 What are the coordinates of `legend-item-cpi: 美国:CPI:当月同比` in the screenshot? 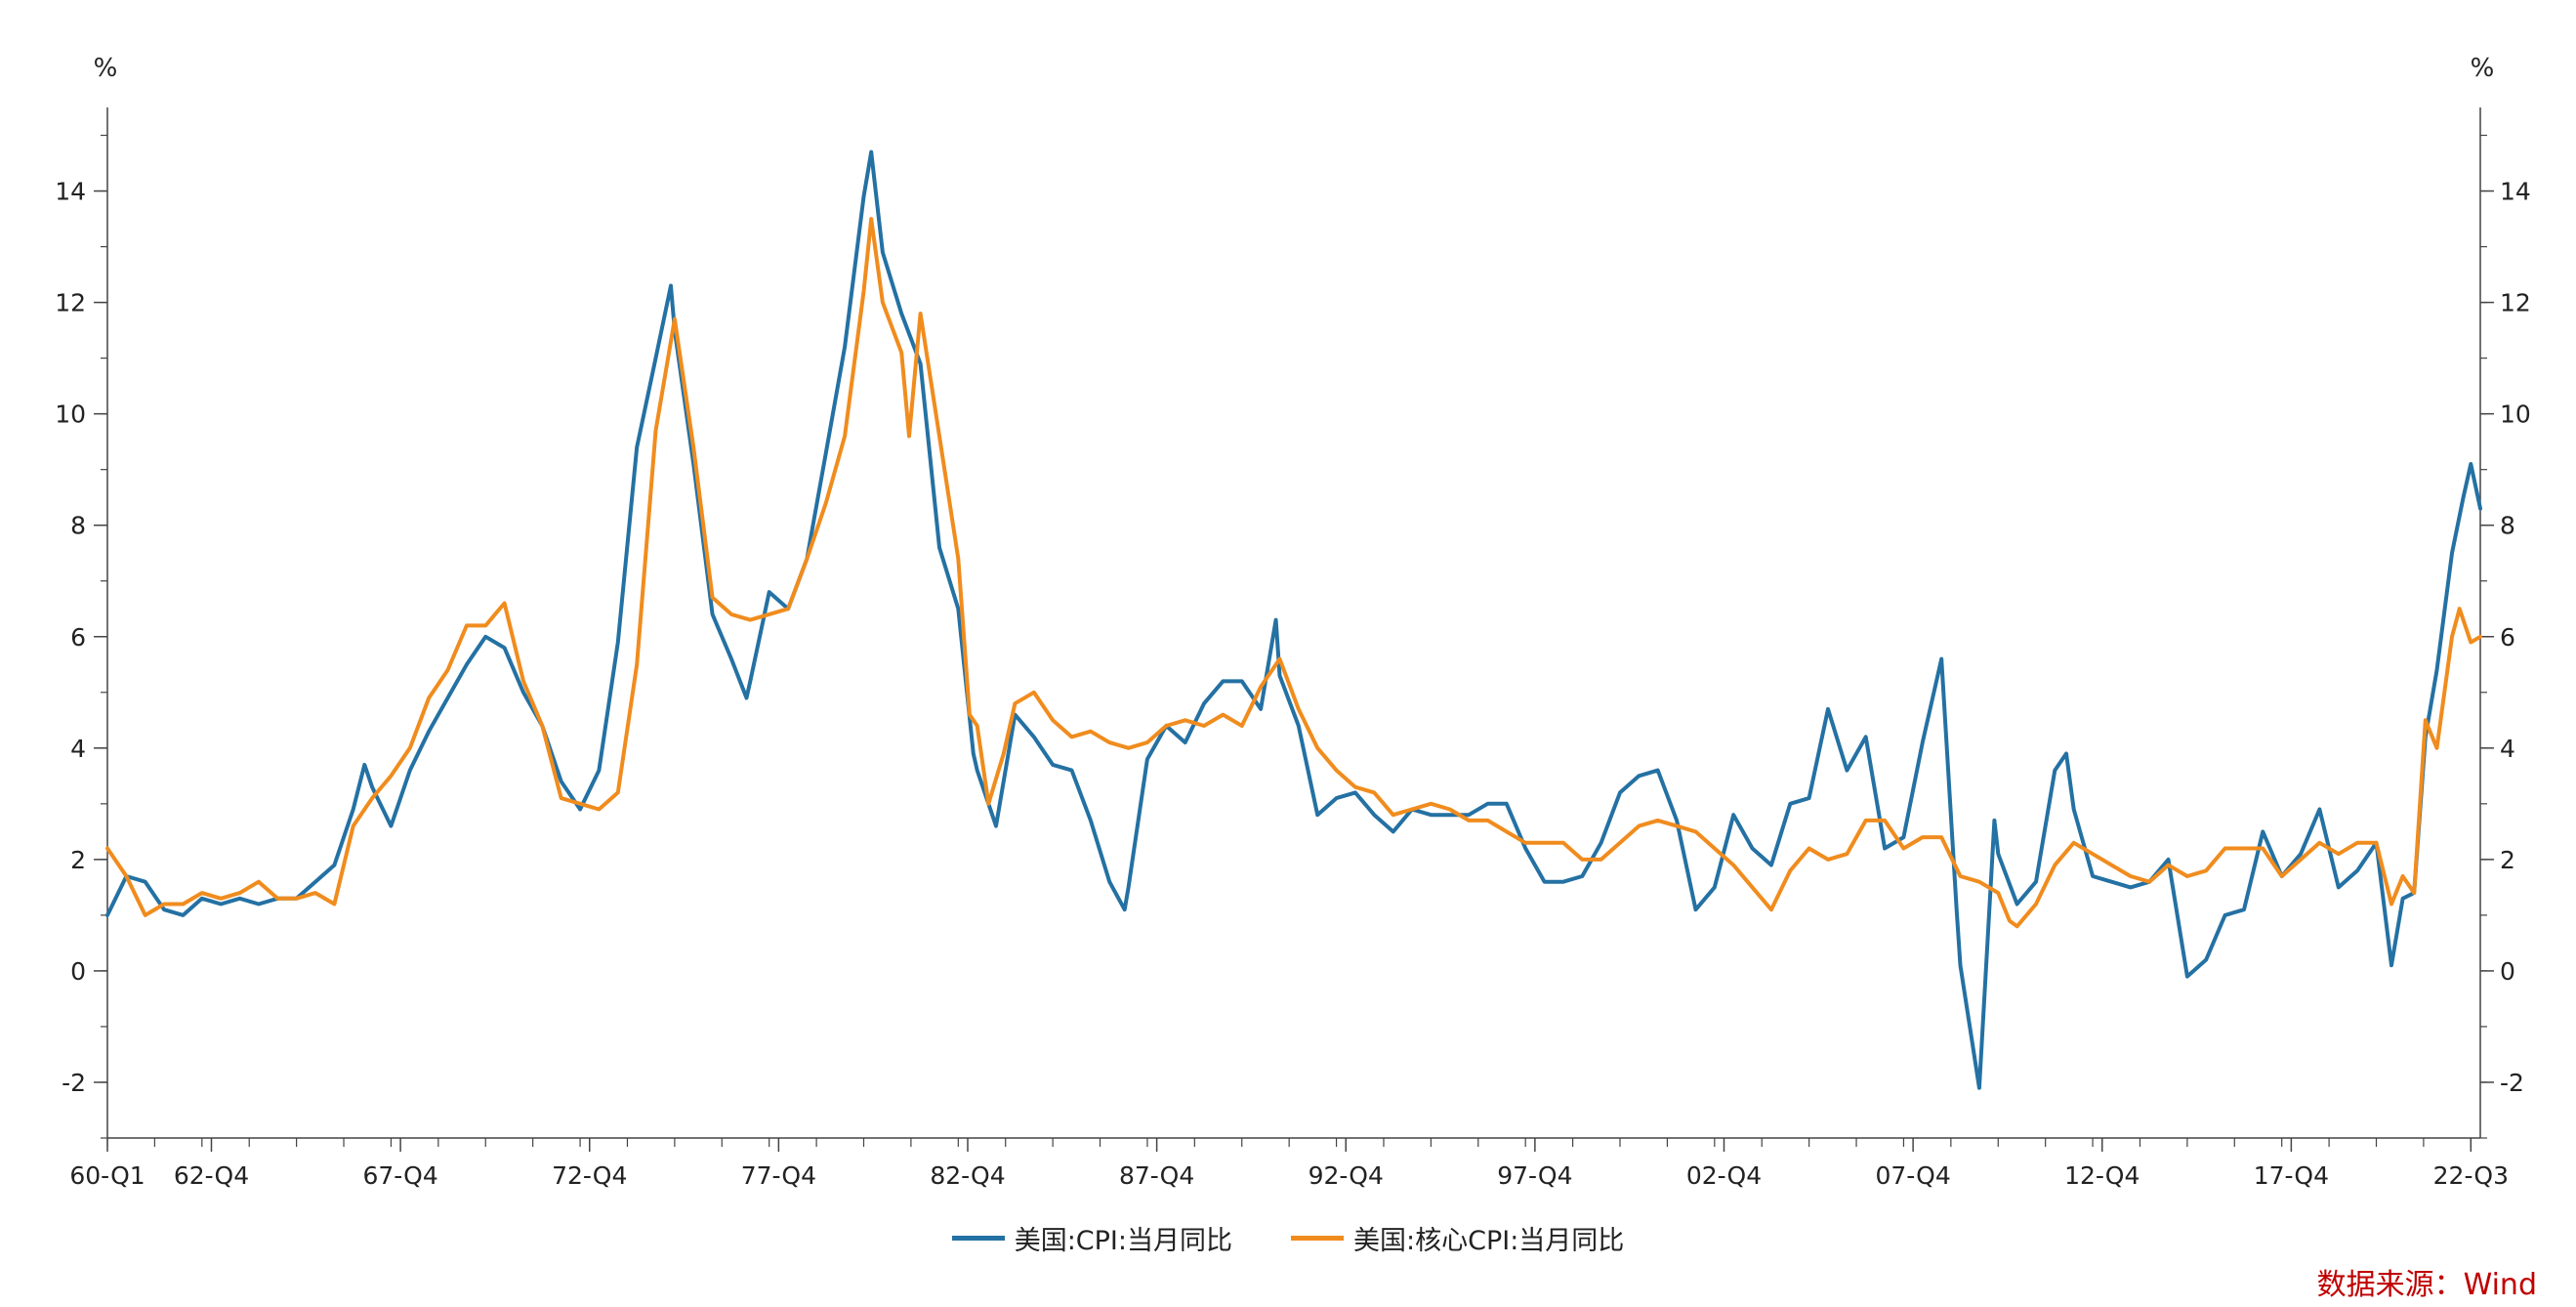 It's located at (1091, 1238).